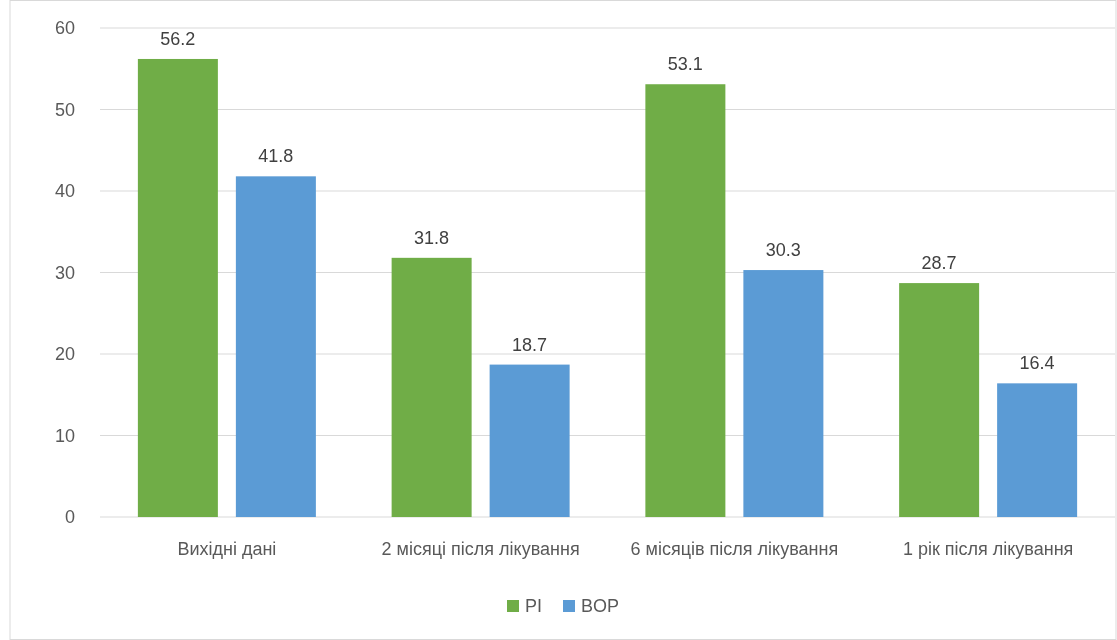 This screenshot has height=640, width=1117. What do you see at coordinates (685, 64) in the screenshot?
I see `data-label: 53.1` at bounding box center [685, 64].